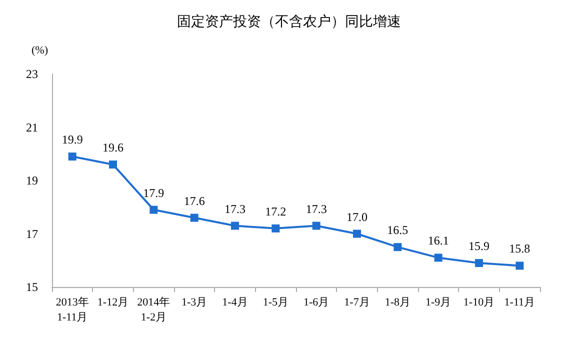 The height and width of the screenshot is (342, 578). Describe the element at coordinates (72, 310) in the screenshot. I see `x-tick-label: 2013年 1-11月` at that location.